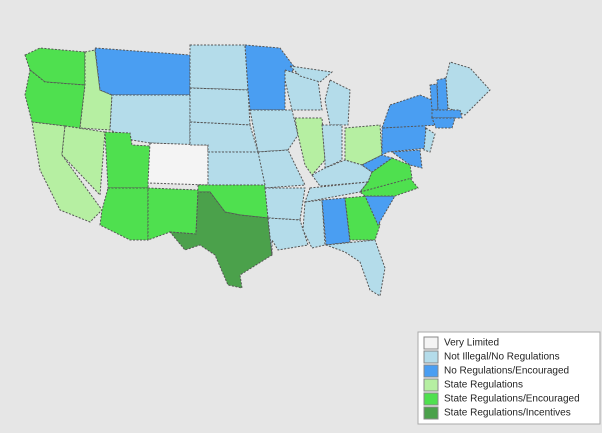 The height and width of the screenshot is (433, 602). What do you see at coordinates (483, 385) in the screenshot?
I see `legend-label: State Regulations` at bounding box center [483, 385].